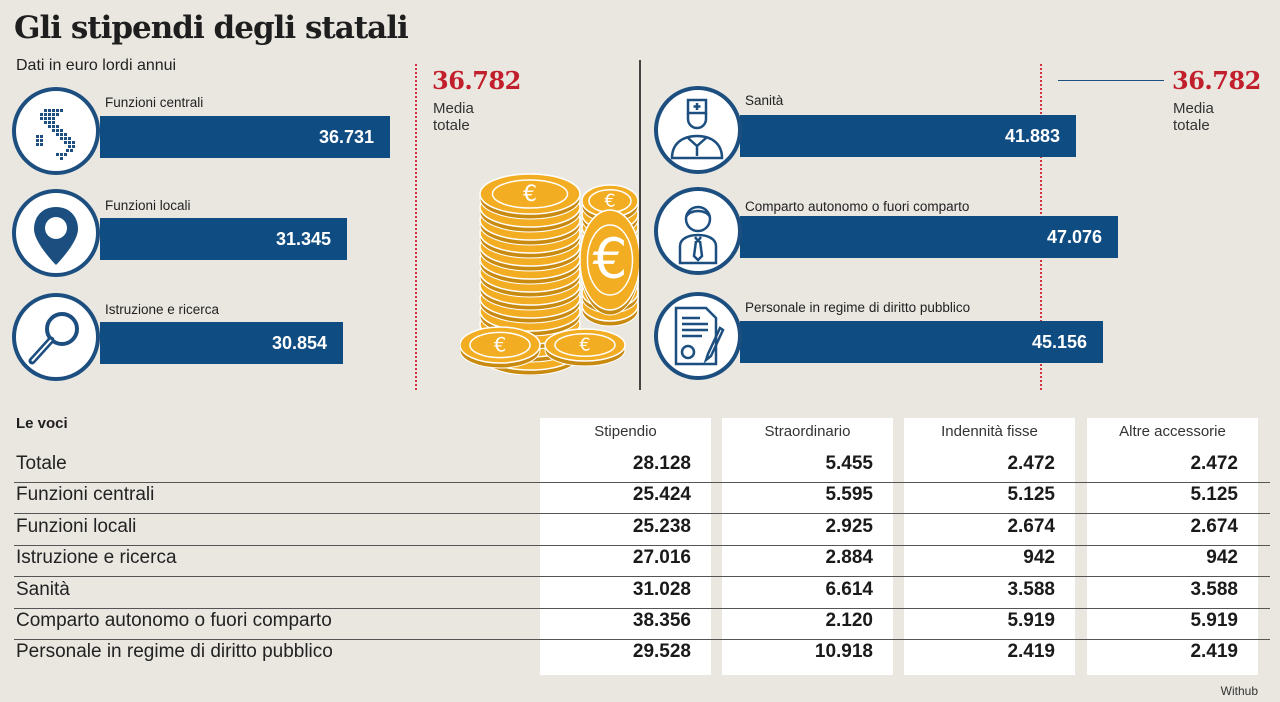 This screenshot has width=1280, height=702. I want to click on table-cell: 38.356, so click(661, 620).